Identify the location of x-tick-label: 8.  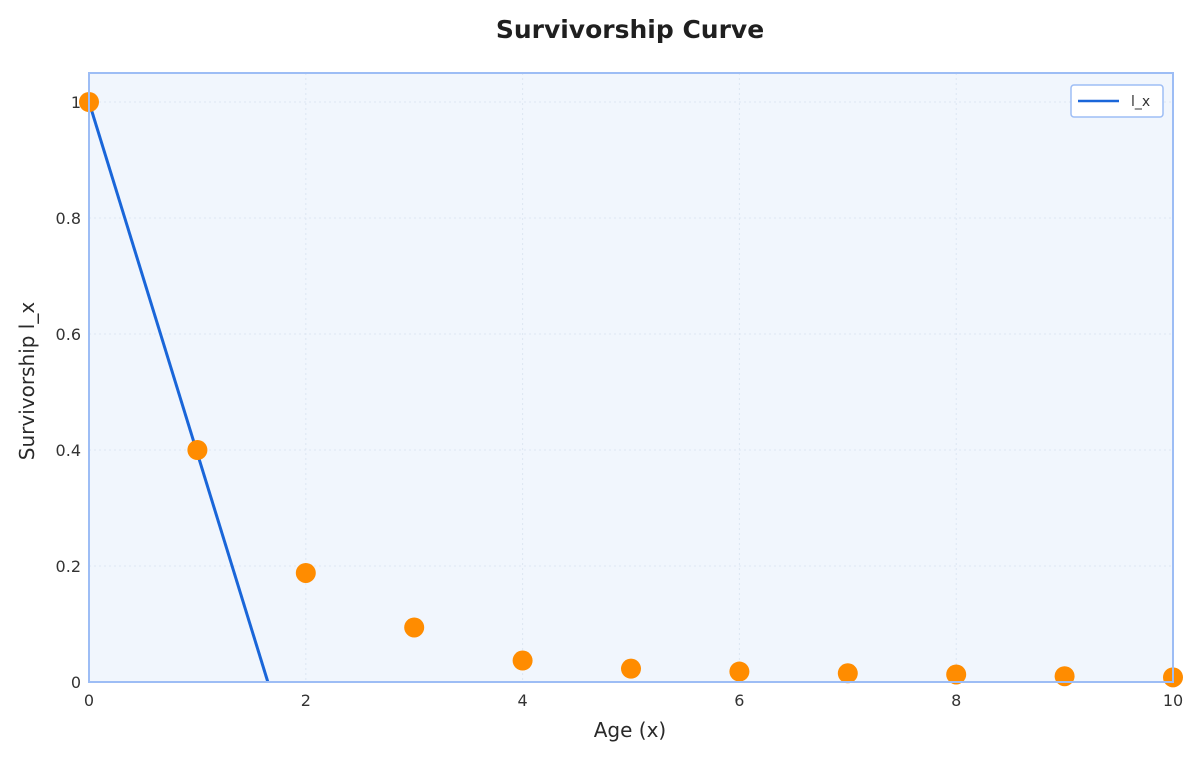
(956, 700).